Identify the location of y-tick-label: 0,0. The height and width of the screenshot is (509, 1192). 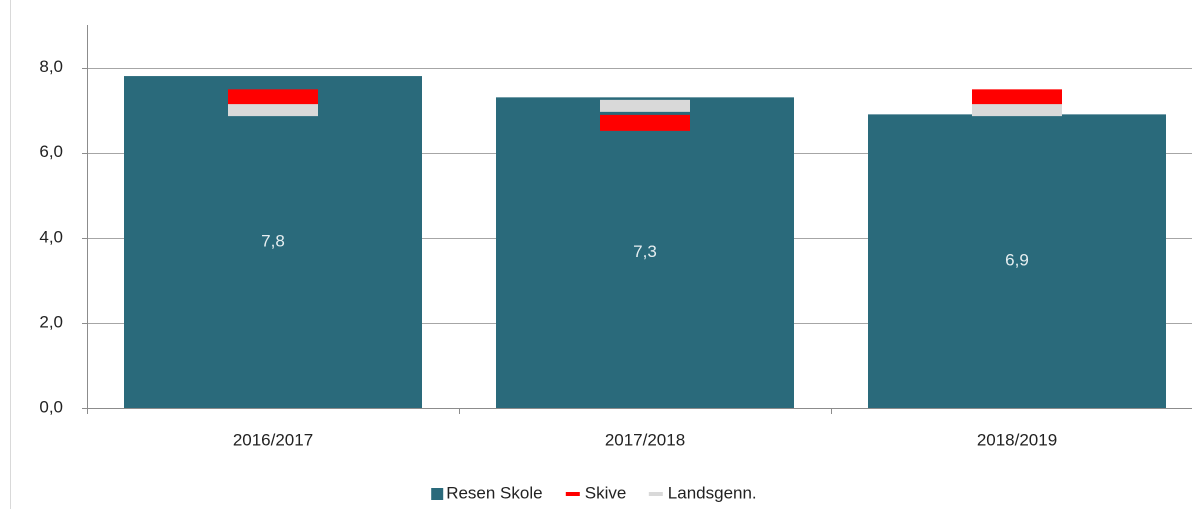
(51, 406).